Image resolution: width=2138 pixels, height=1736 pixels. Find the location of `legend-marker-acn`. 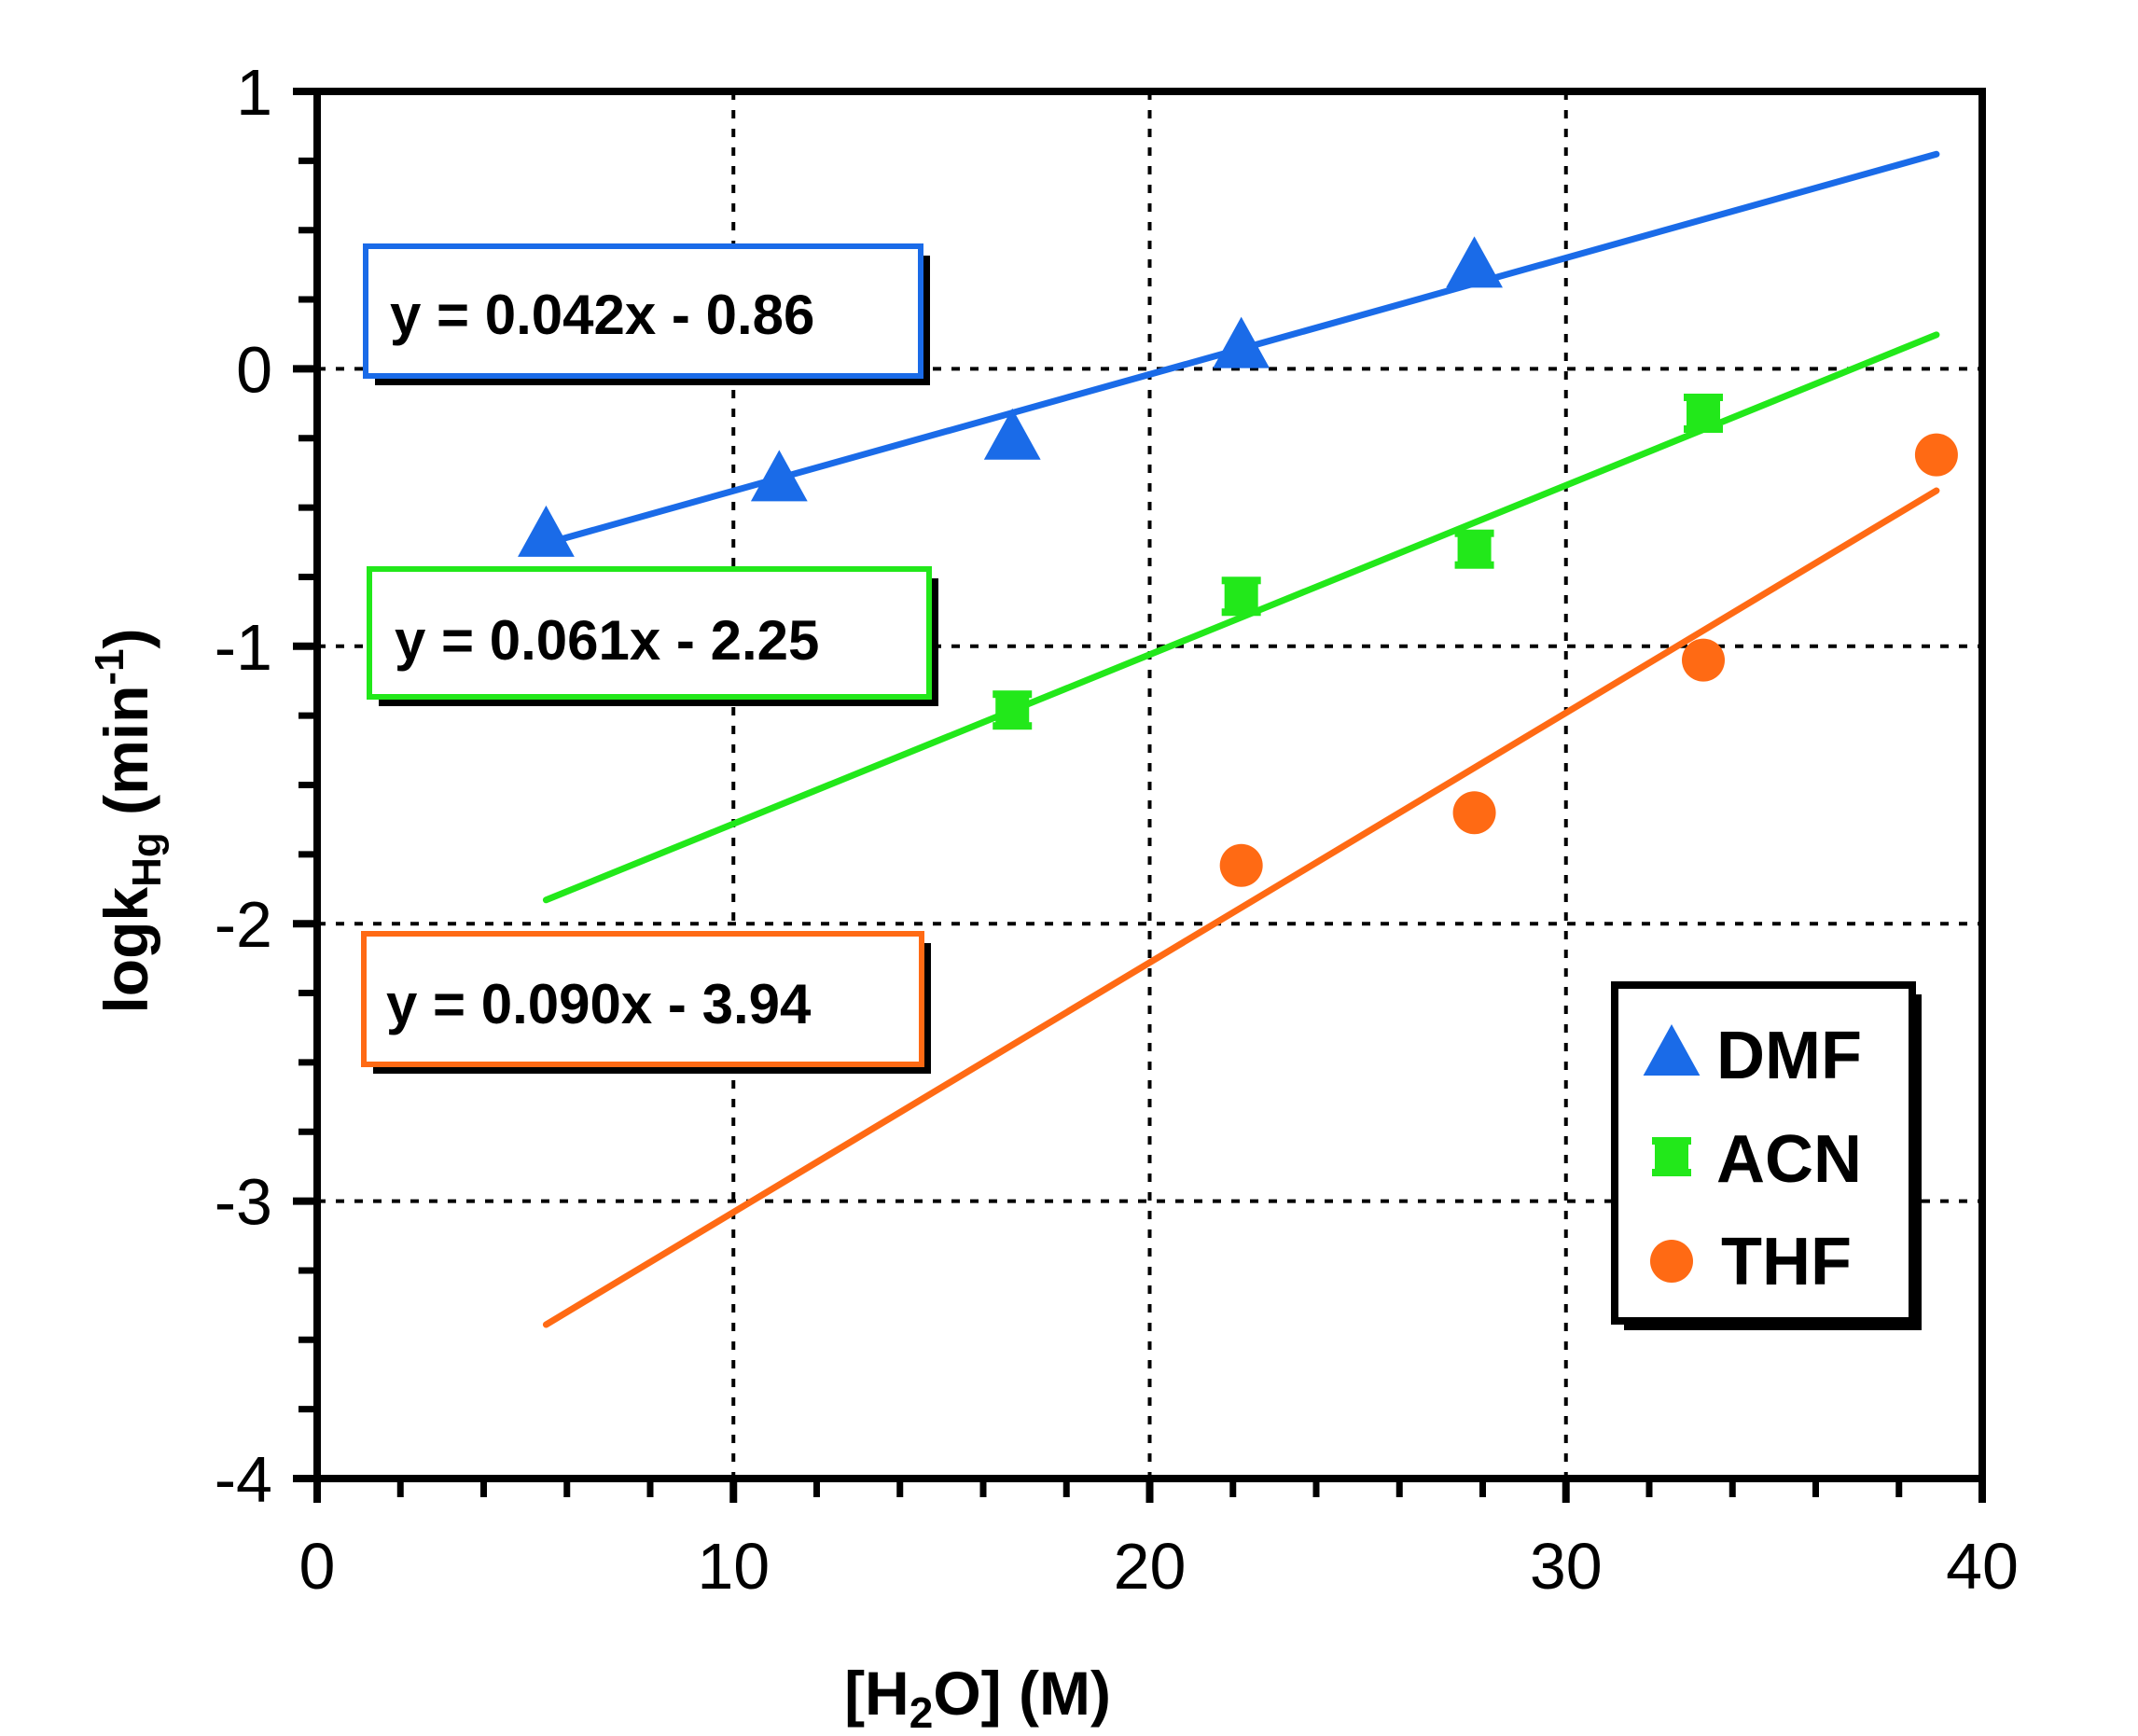

legend-marker-acn is located at coordinates (1671, 1156).